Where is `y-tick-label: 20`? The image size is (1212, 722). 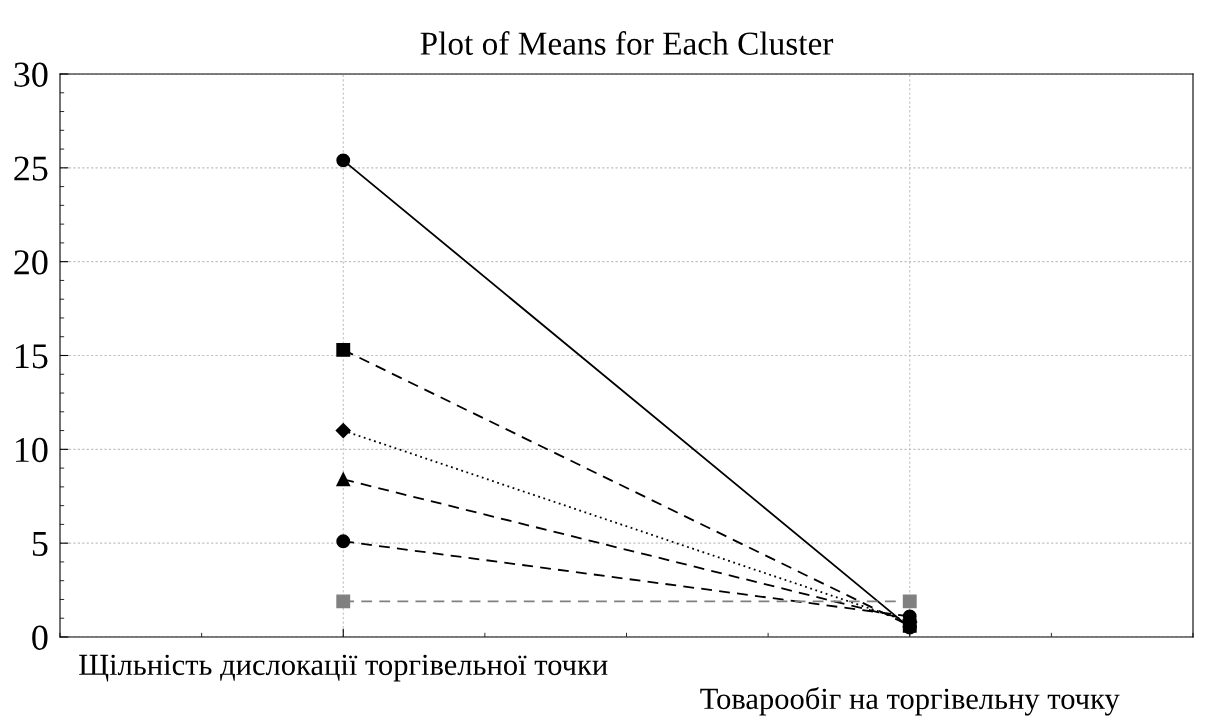 y-tick-label: 20 is located at coordinates (31, 262).